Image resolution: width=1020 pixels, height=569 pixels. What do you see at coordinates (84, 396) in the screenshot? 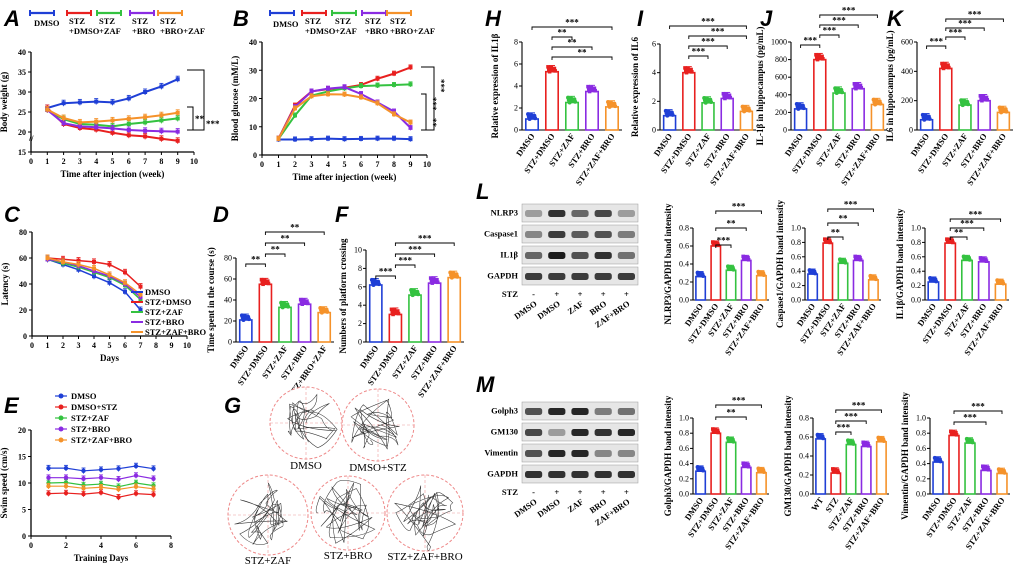
I see `legend-label: DMSO` at bounding box center [84, 396].